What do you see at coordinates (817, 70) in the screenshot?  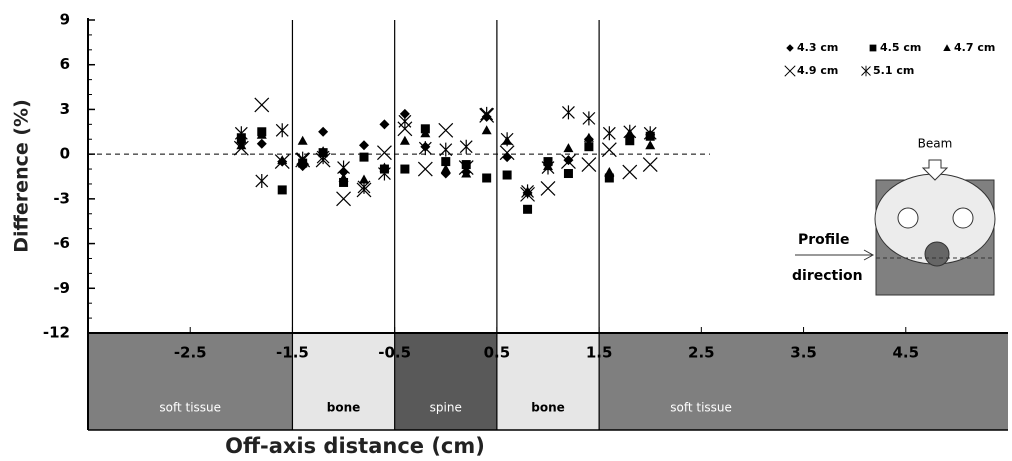 I see `legend-label: 4.9 cm` at bounding box center [817, 70].